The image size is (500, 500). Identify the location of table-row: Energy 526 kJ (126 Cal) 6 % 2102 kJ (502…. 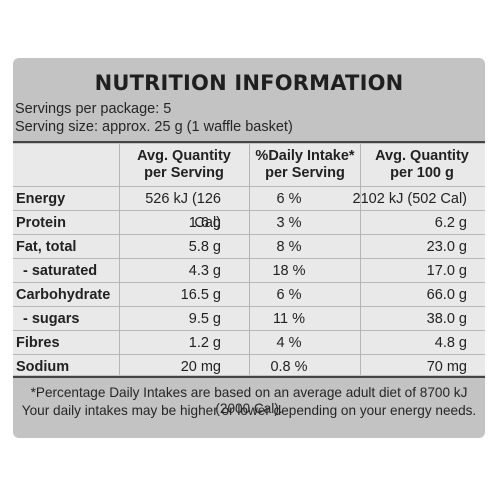
(249, 208).